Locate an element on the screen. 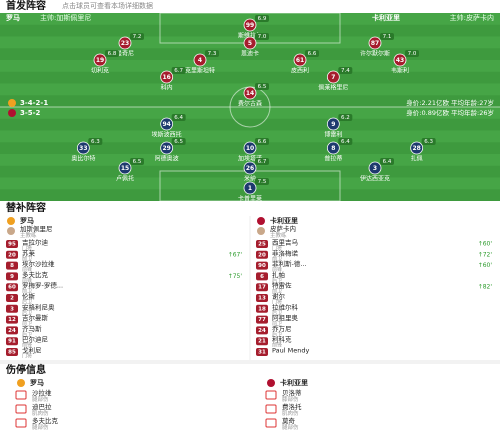 Image resolution: width=500 pixels, height=440 pixels. shirt-number: 25 is located at coordinates (262, 245).